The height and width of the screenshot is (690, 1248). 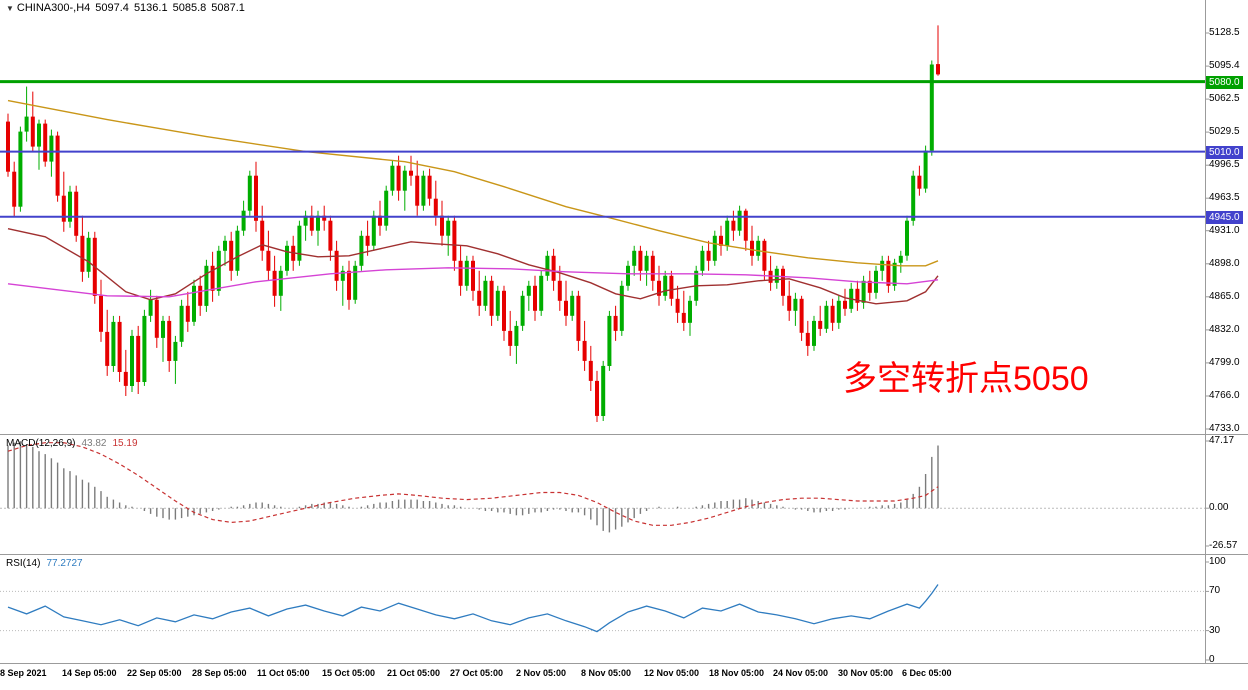 What do you see at coordinates (53, 8) in the screenshot?
I see `symbol-period-label: CHINA300-,H4` at bounding box center [53, 8].